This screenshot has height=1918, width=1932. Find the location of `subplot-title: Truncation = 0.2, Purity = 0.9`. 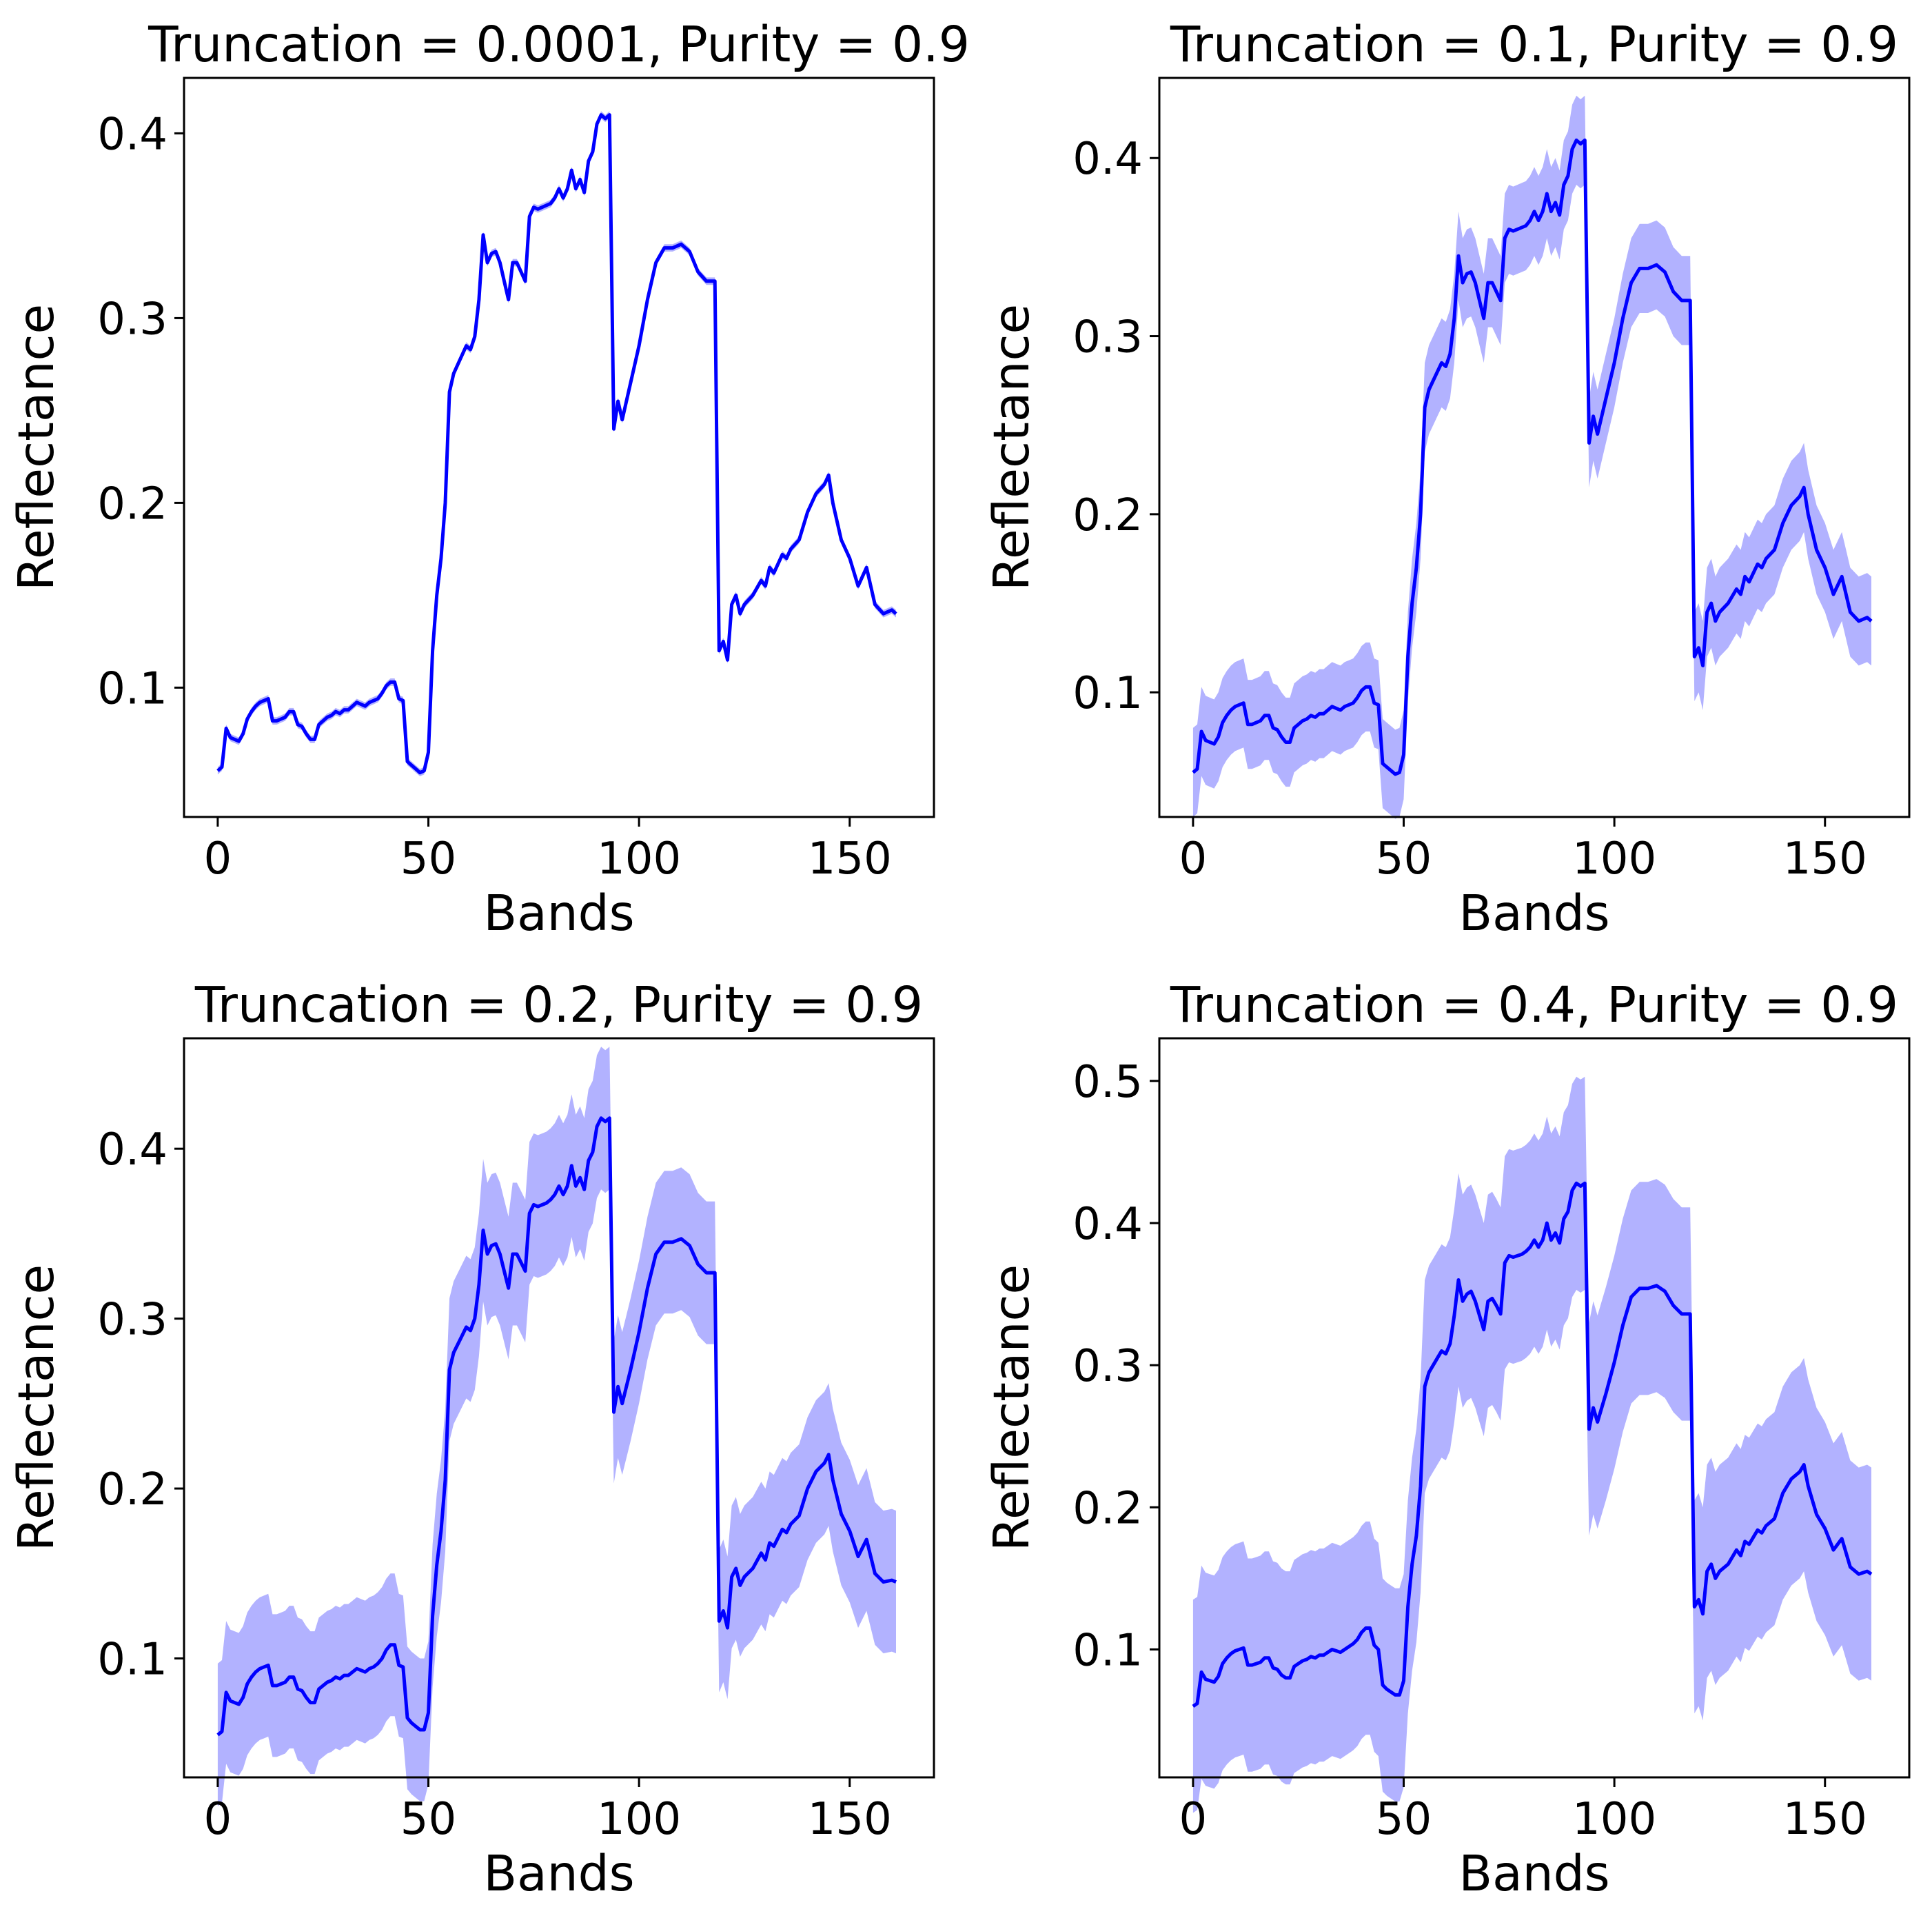

subplot-title: Truncation = 0.2, Purity = 0.9 is located at coordinates (558, 1004).